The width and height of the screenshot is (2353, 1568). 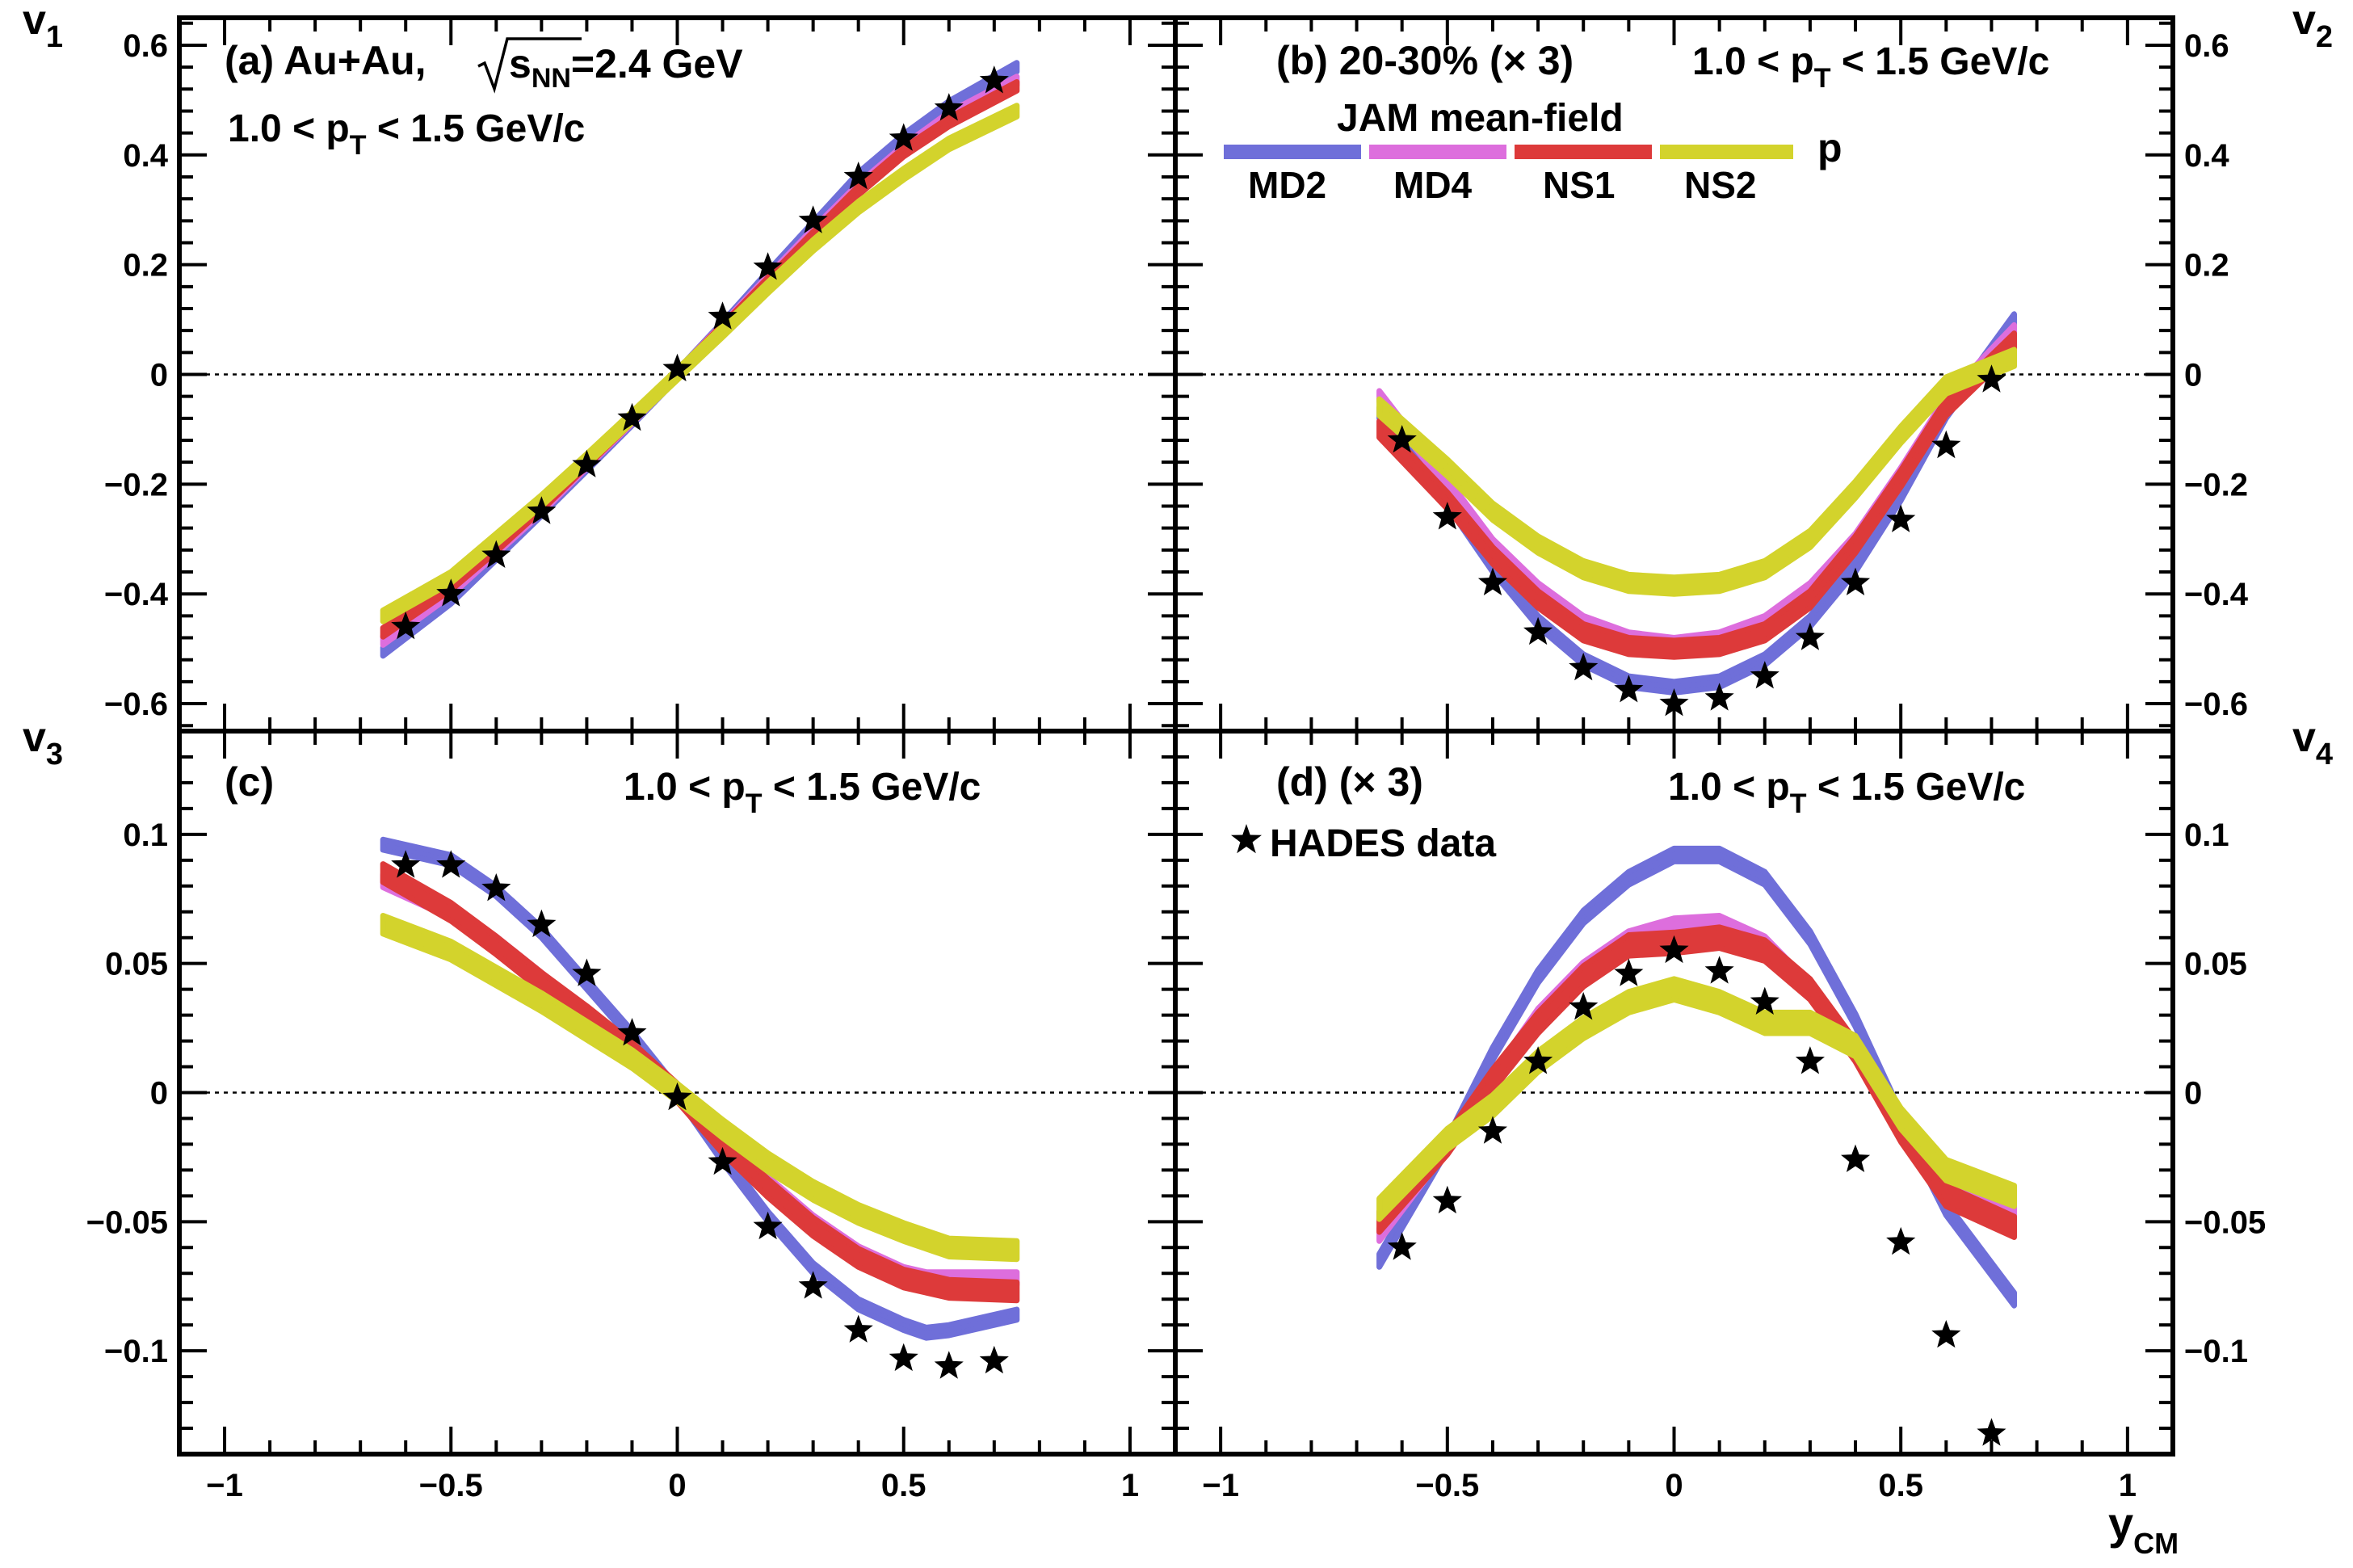 I want to click on legend: MD2 MD4 NS1 NS2 p, so click(x=1533, y=166).